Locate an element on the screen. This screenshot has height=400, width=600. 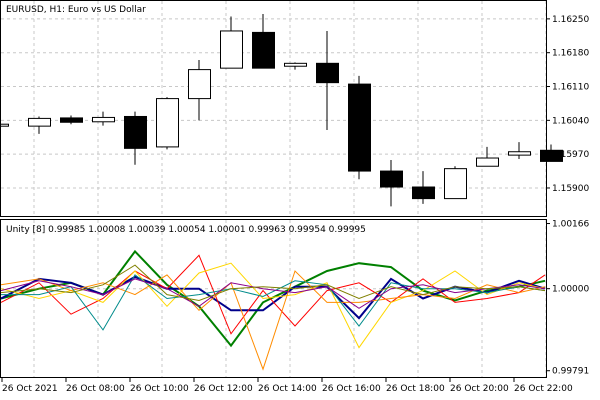
price-label: 1.16040 is located at coordinates (570, 121).